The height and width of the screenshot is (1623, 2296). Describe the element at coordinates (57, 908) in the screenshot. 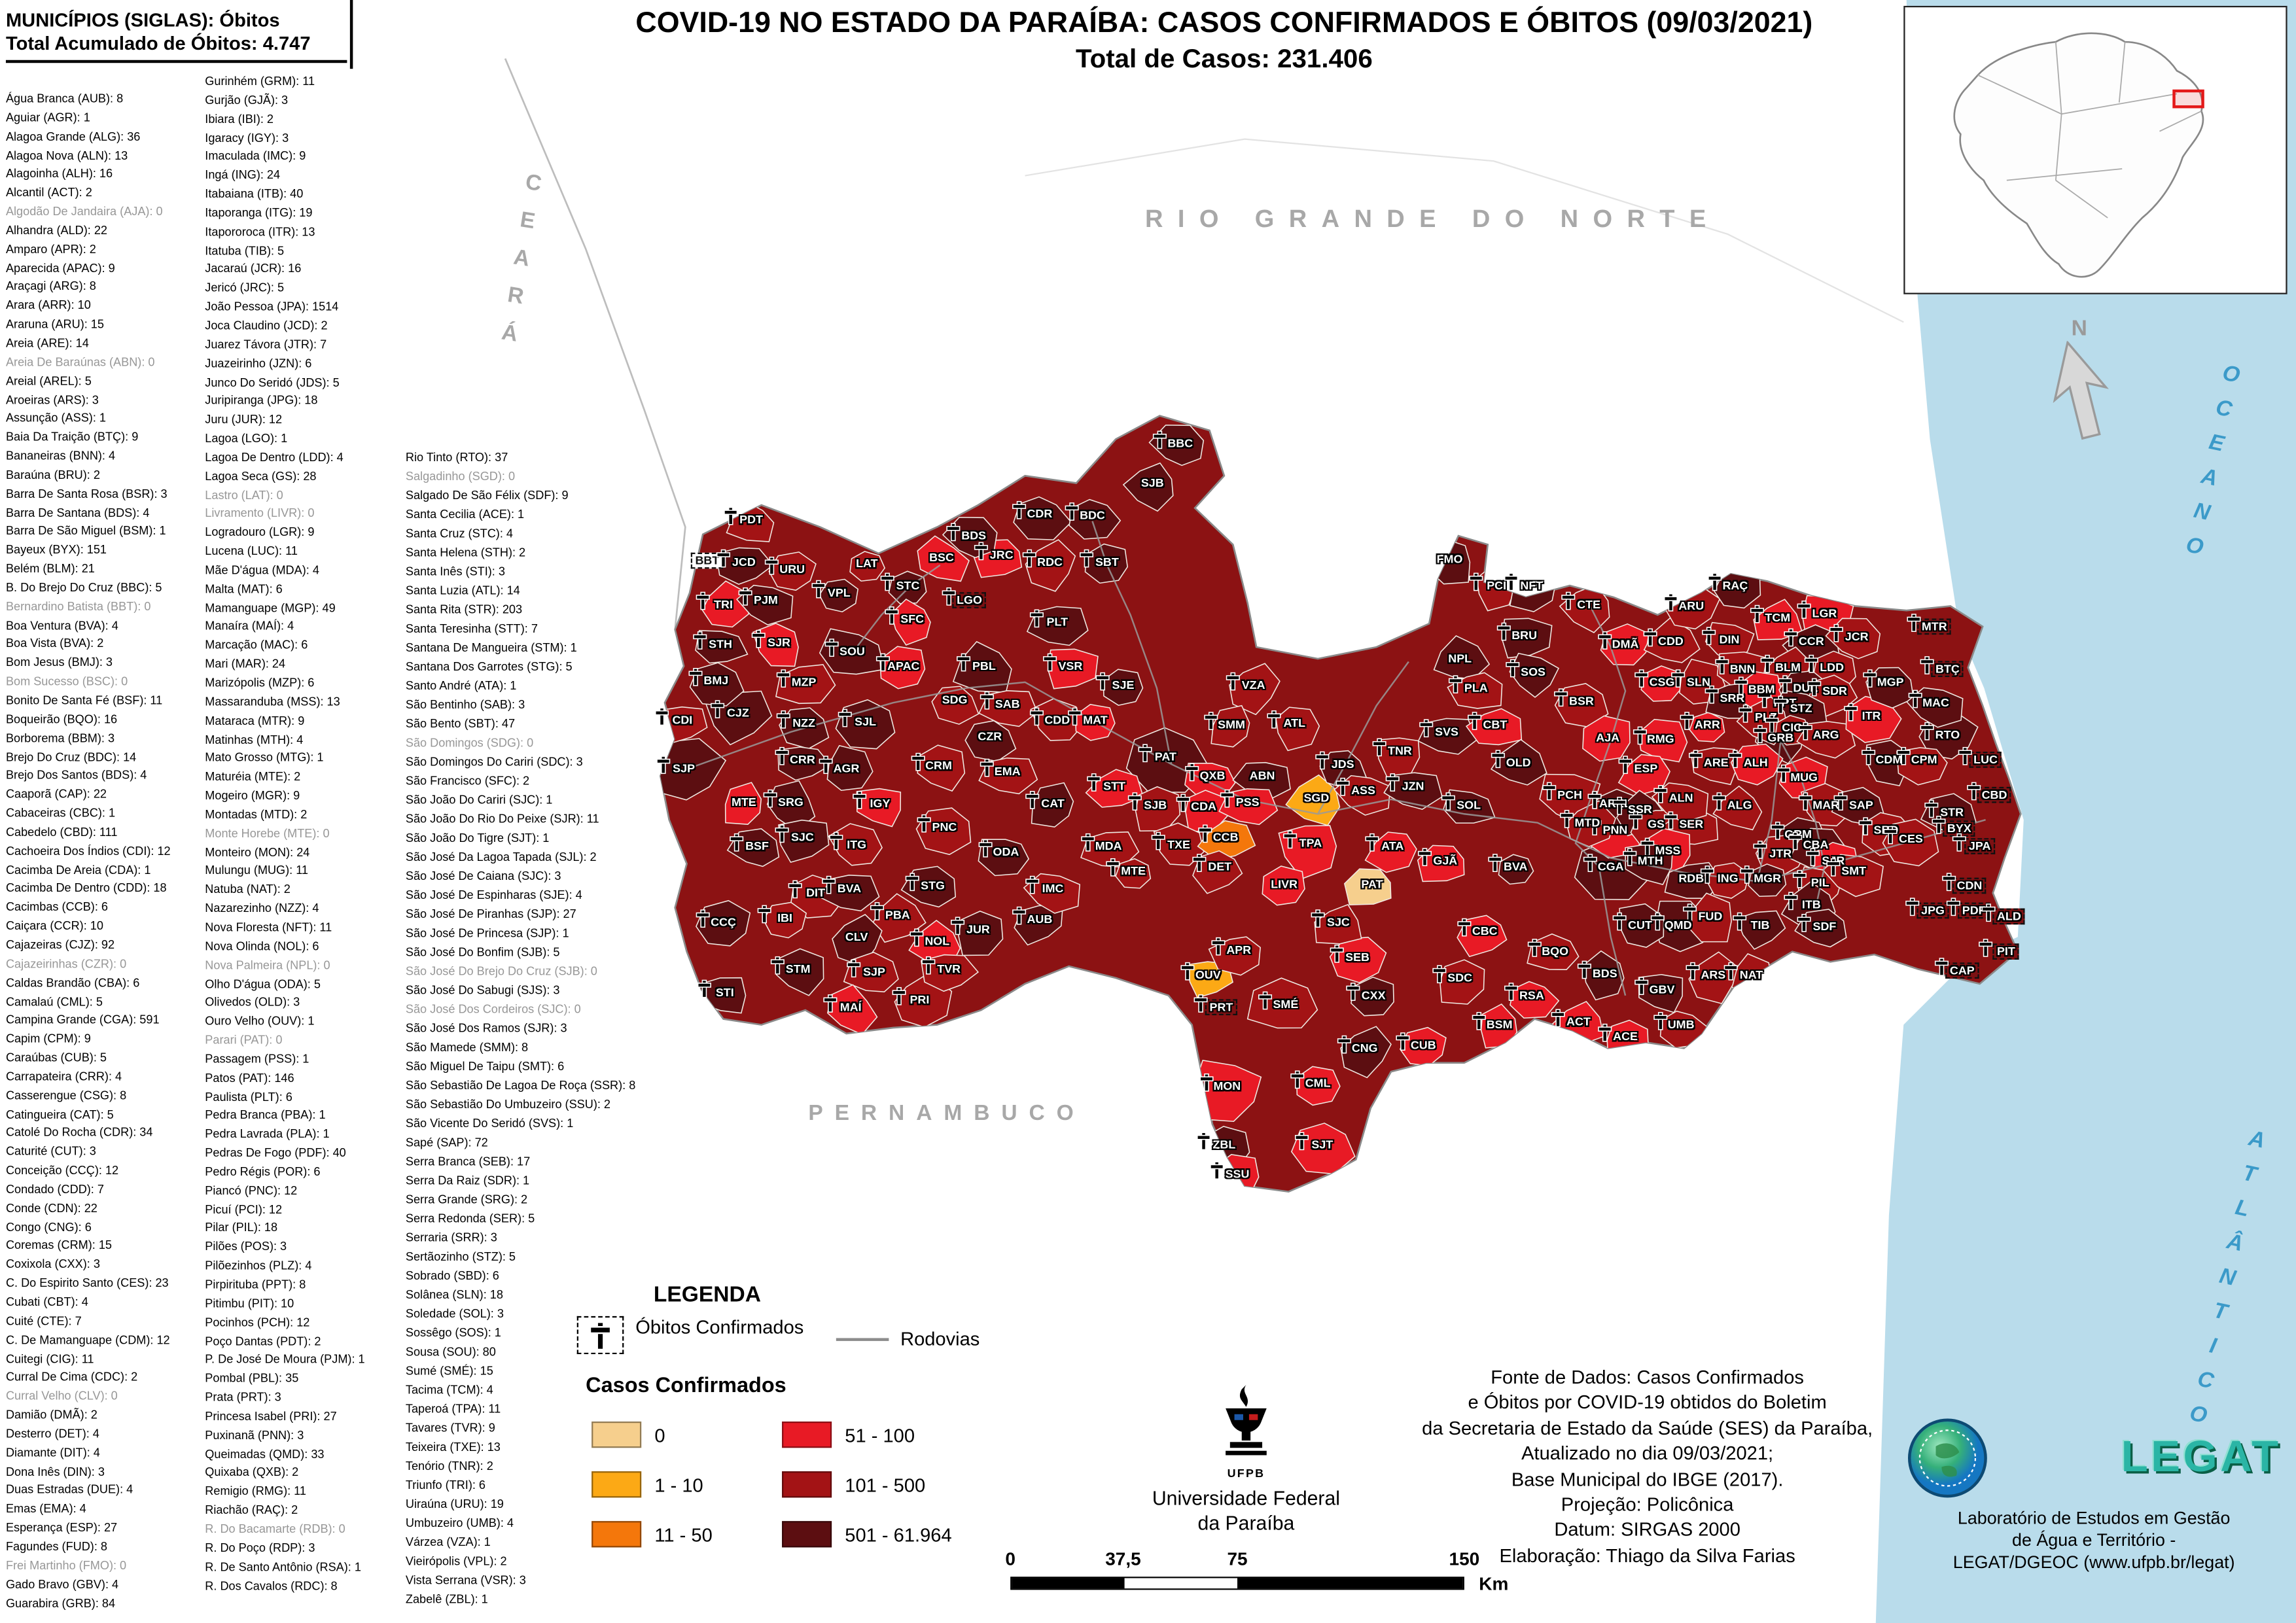

I see `municipality-entry: Cacimbas (CCB): 6` at that location.